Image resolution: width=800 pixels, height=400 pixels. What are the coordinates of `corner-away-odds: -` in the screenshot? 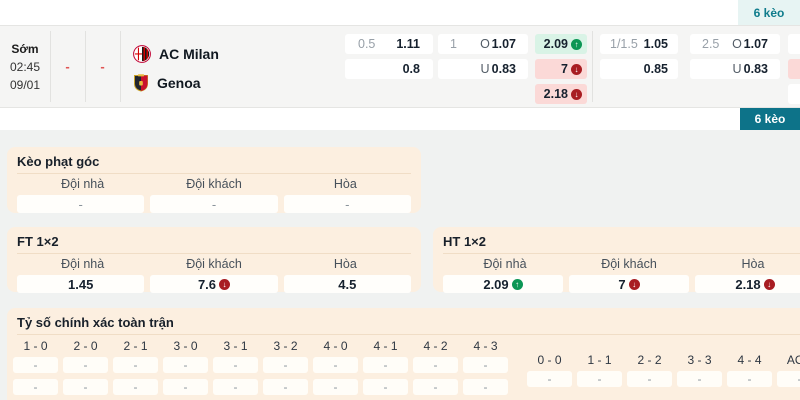 It's located at (214, 204).